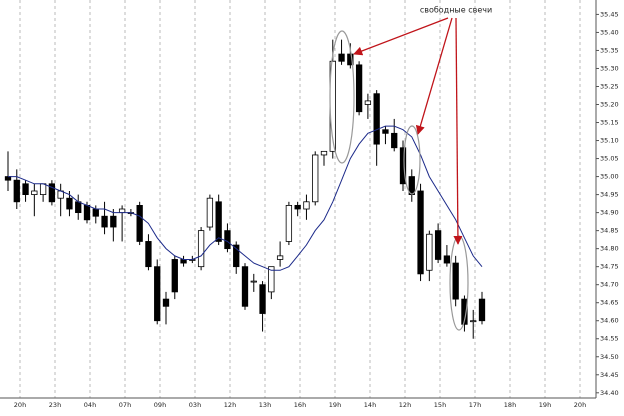  I want to click on arrows, so click(408, 131).